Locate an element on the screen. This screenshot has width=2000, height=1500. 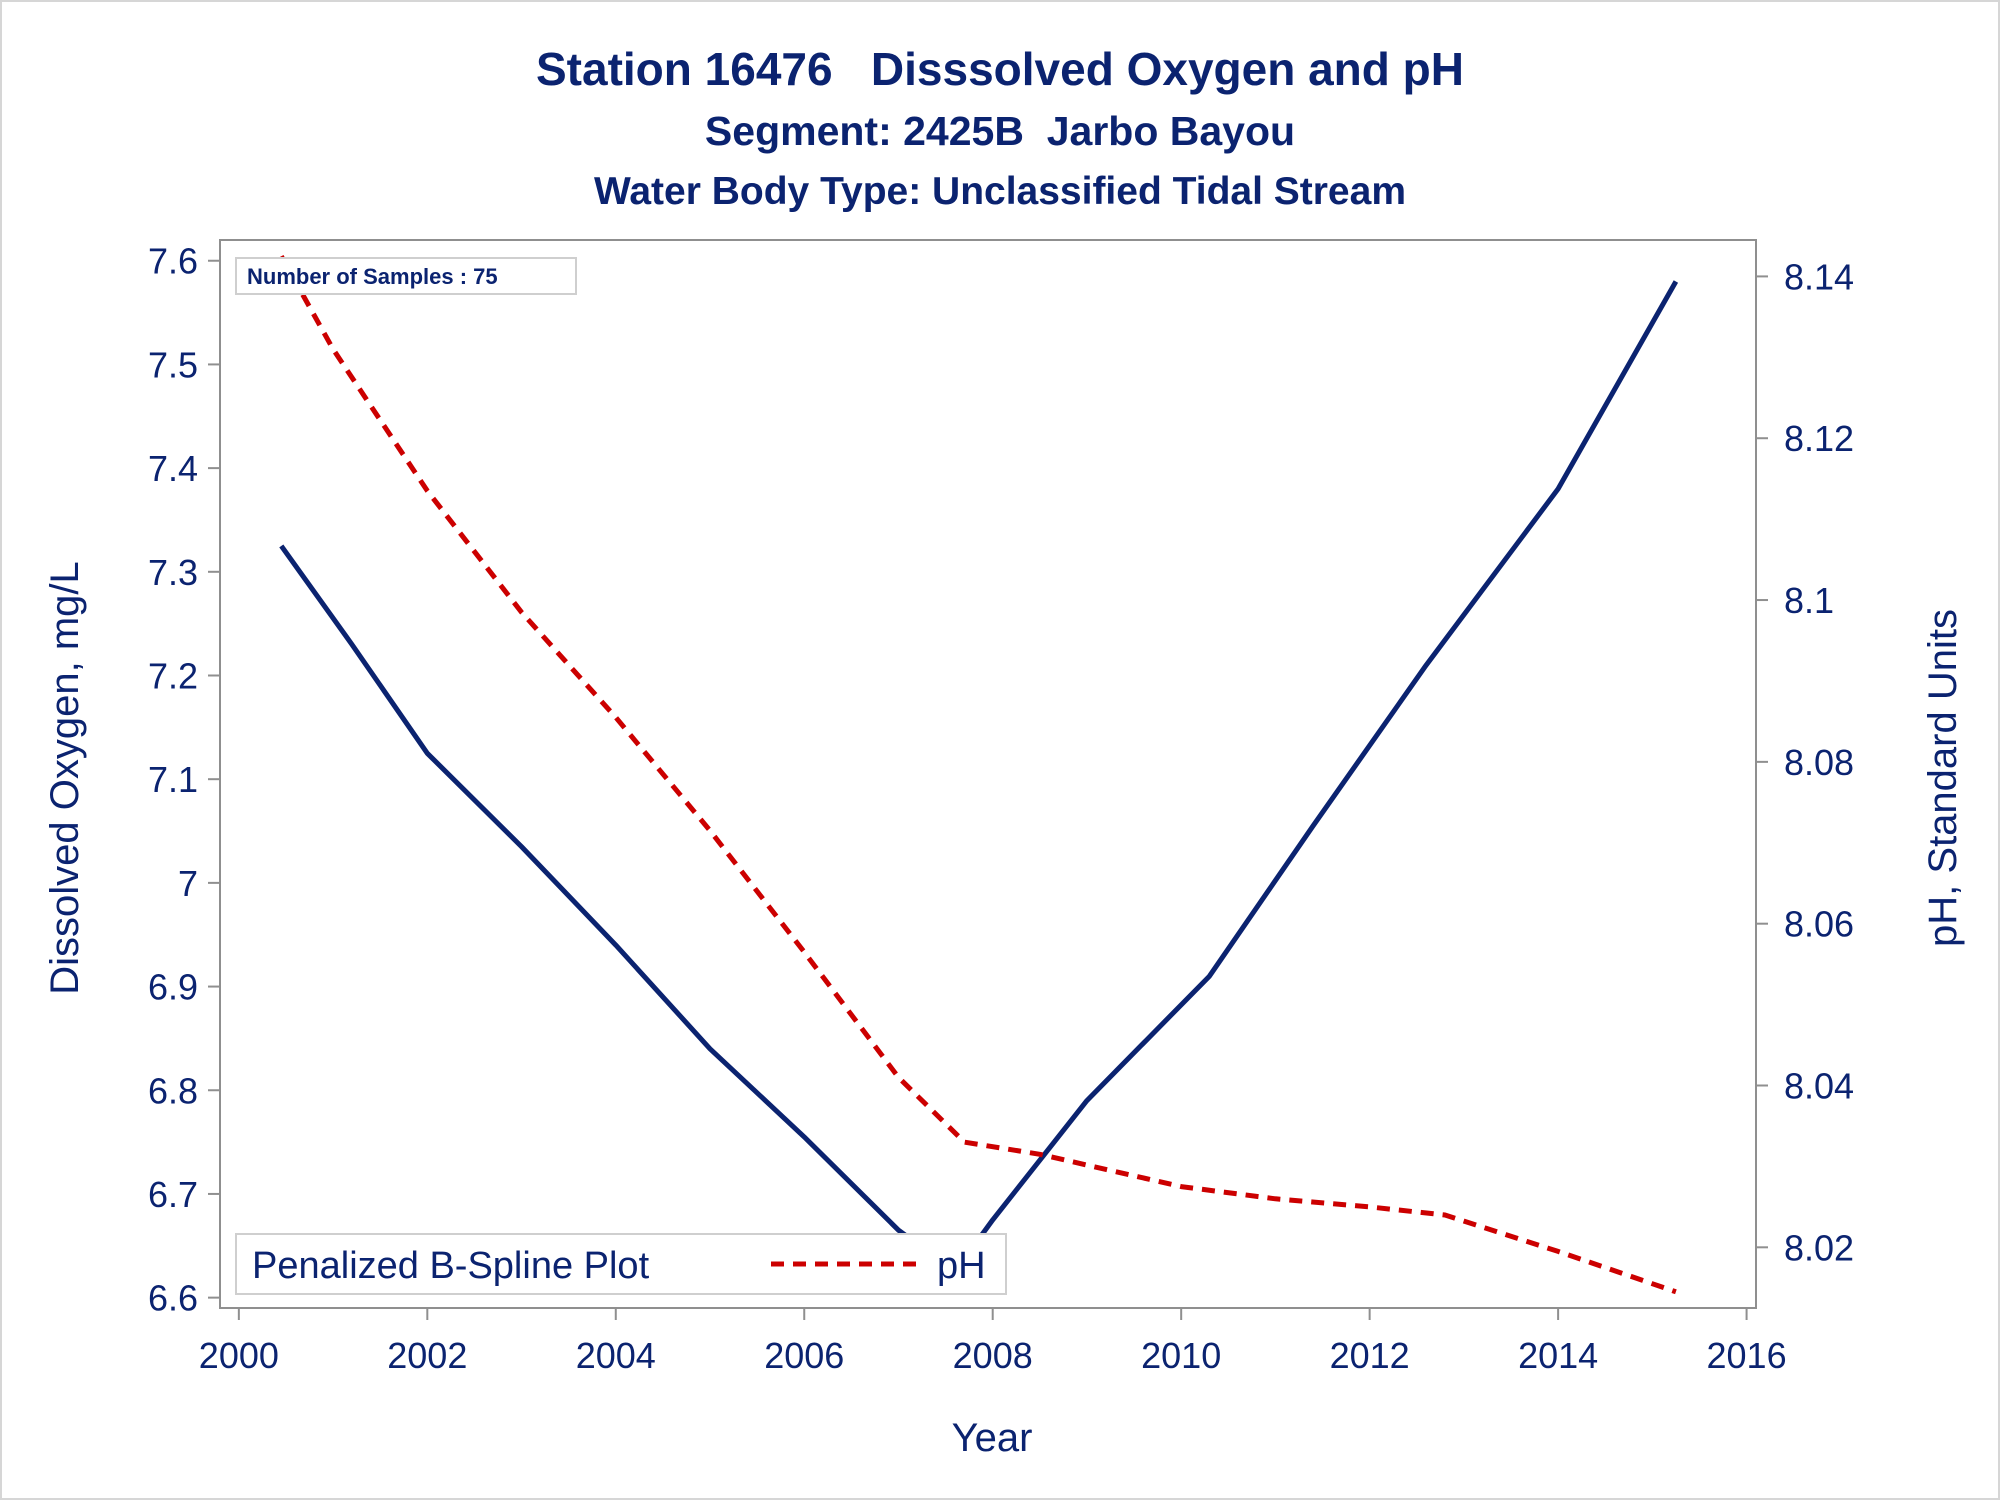
y2-tick-label: 8.04 is located at coordinates (1819, 1086).